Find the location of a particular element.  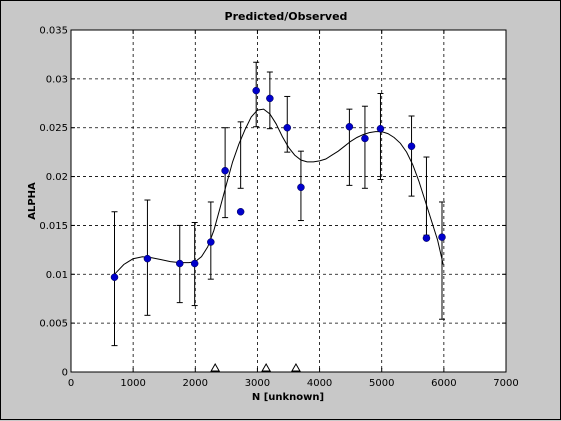

y-tick-label: 0.035 is located at coordinates (53, 31).